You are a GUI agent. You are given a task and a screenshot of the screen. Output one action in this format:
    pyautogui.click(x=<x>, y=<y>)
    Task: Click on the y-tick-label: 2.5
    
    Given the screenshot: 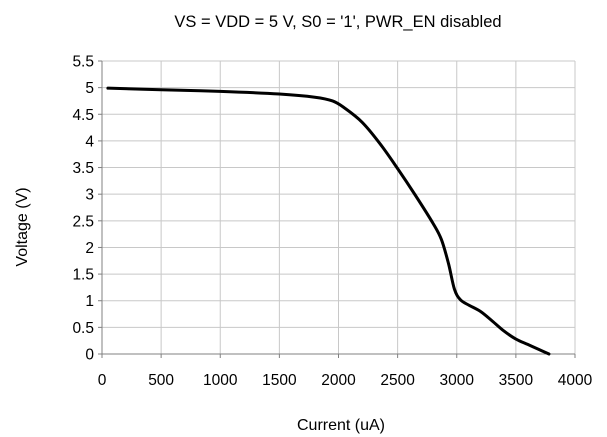 What is the action you would take?
    pyautogui.click(x=83, y=221)
    